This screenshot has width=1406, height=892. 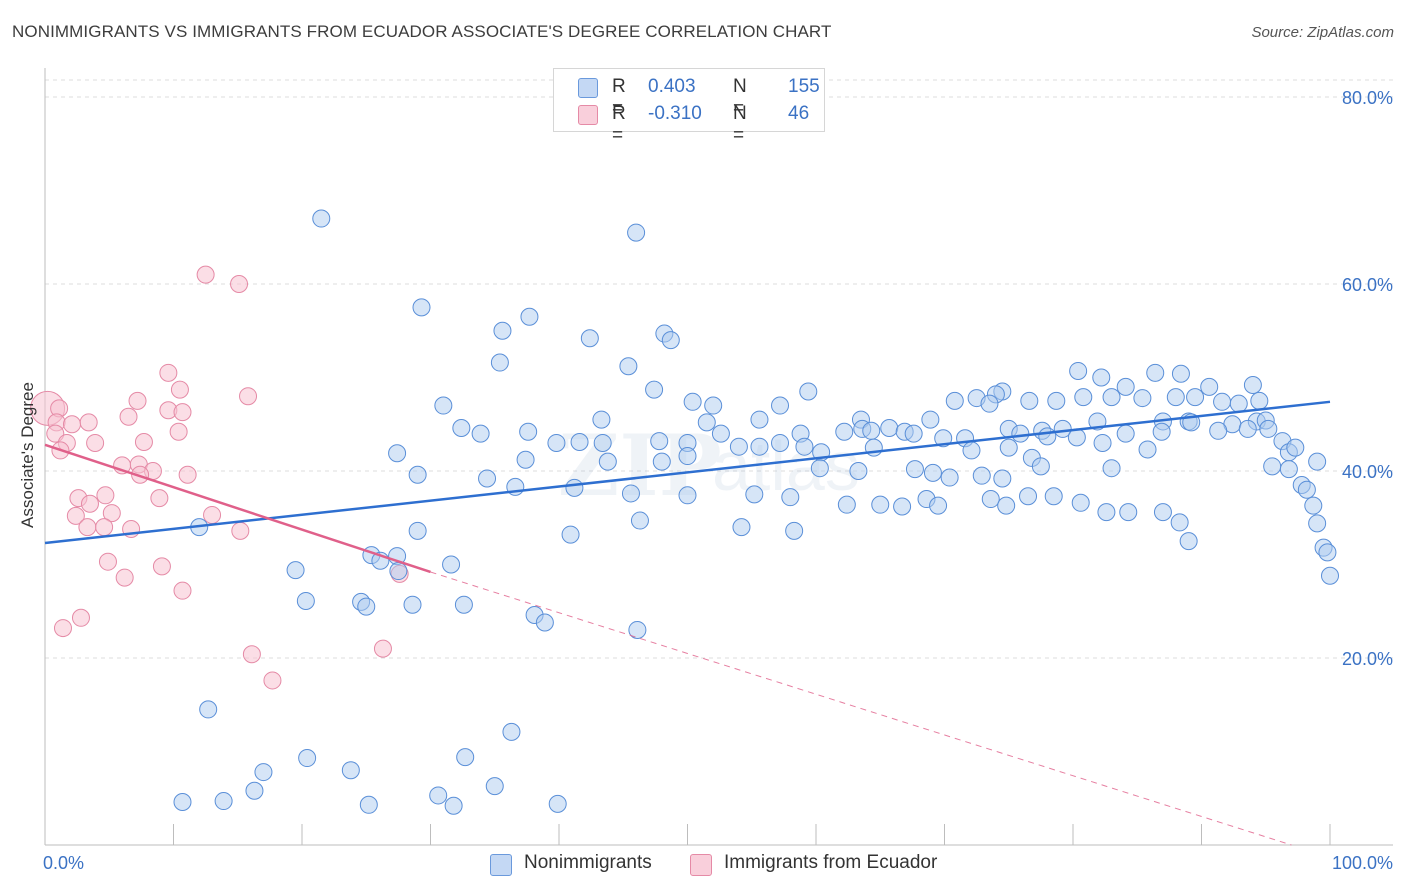 I want to click on bottom-legend-swatch-blue, so click(x=501, y=865).